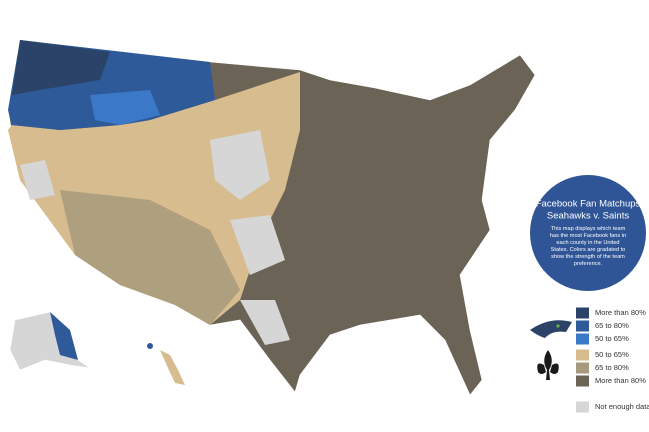 This screenshot has height=432, width=649. Describe the element at coordinates (61, 67) in the screenshot. I see `seahawks-dark-region` at that location.